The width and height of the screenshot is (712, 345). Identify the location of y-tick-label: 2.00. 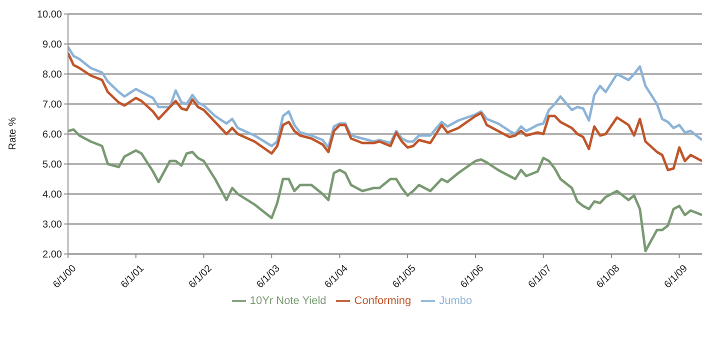
(52, 255).